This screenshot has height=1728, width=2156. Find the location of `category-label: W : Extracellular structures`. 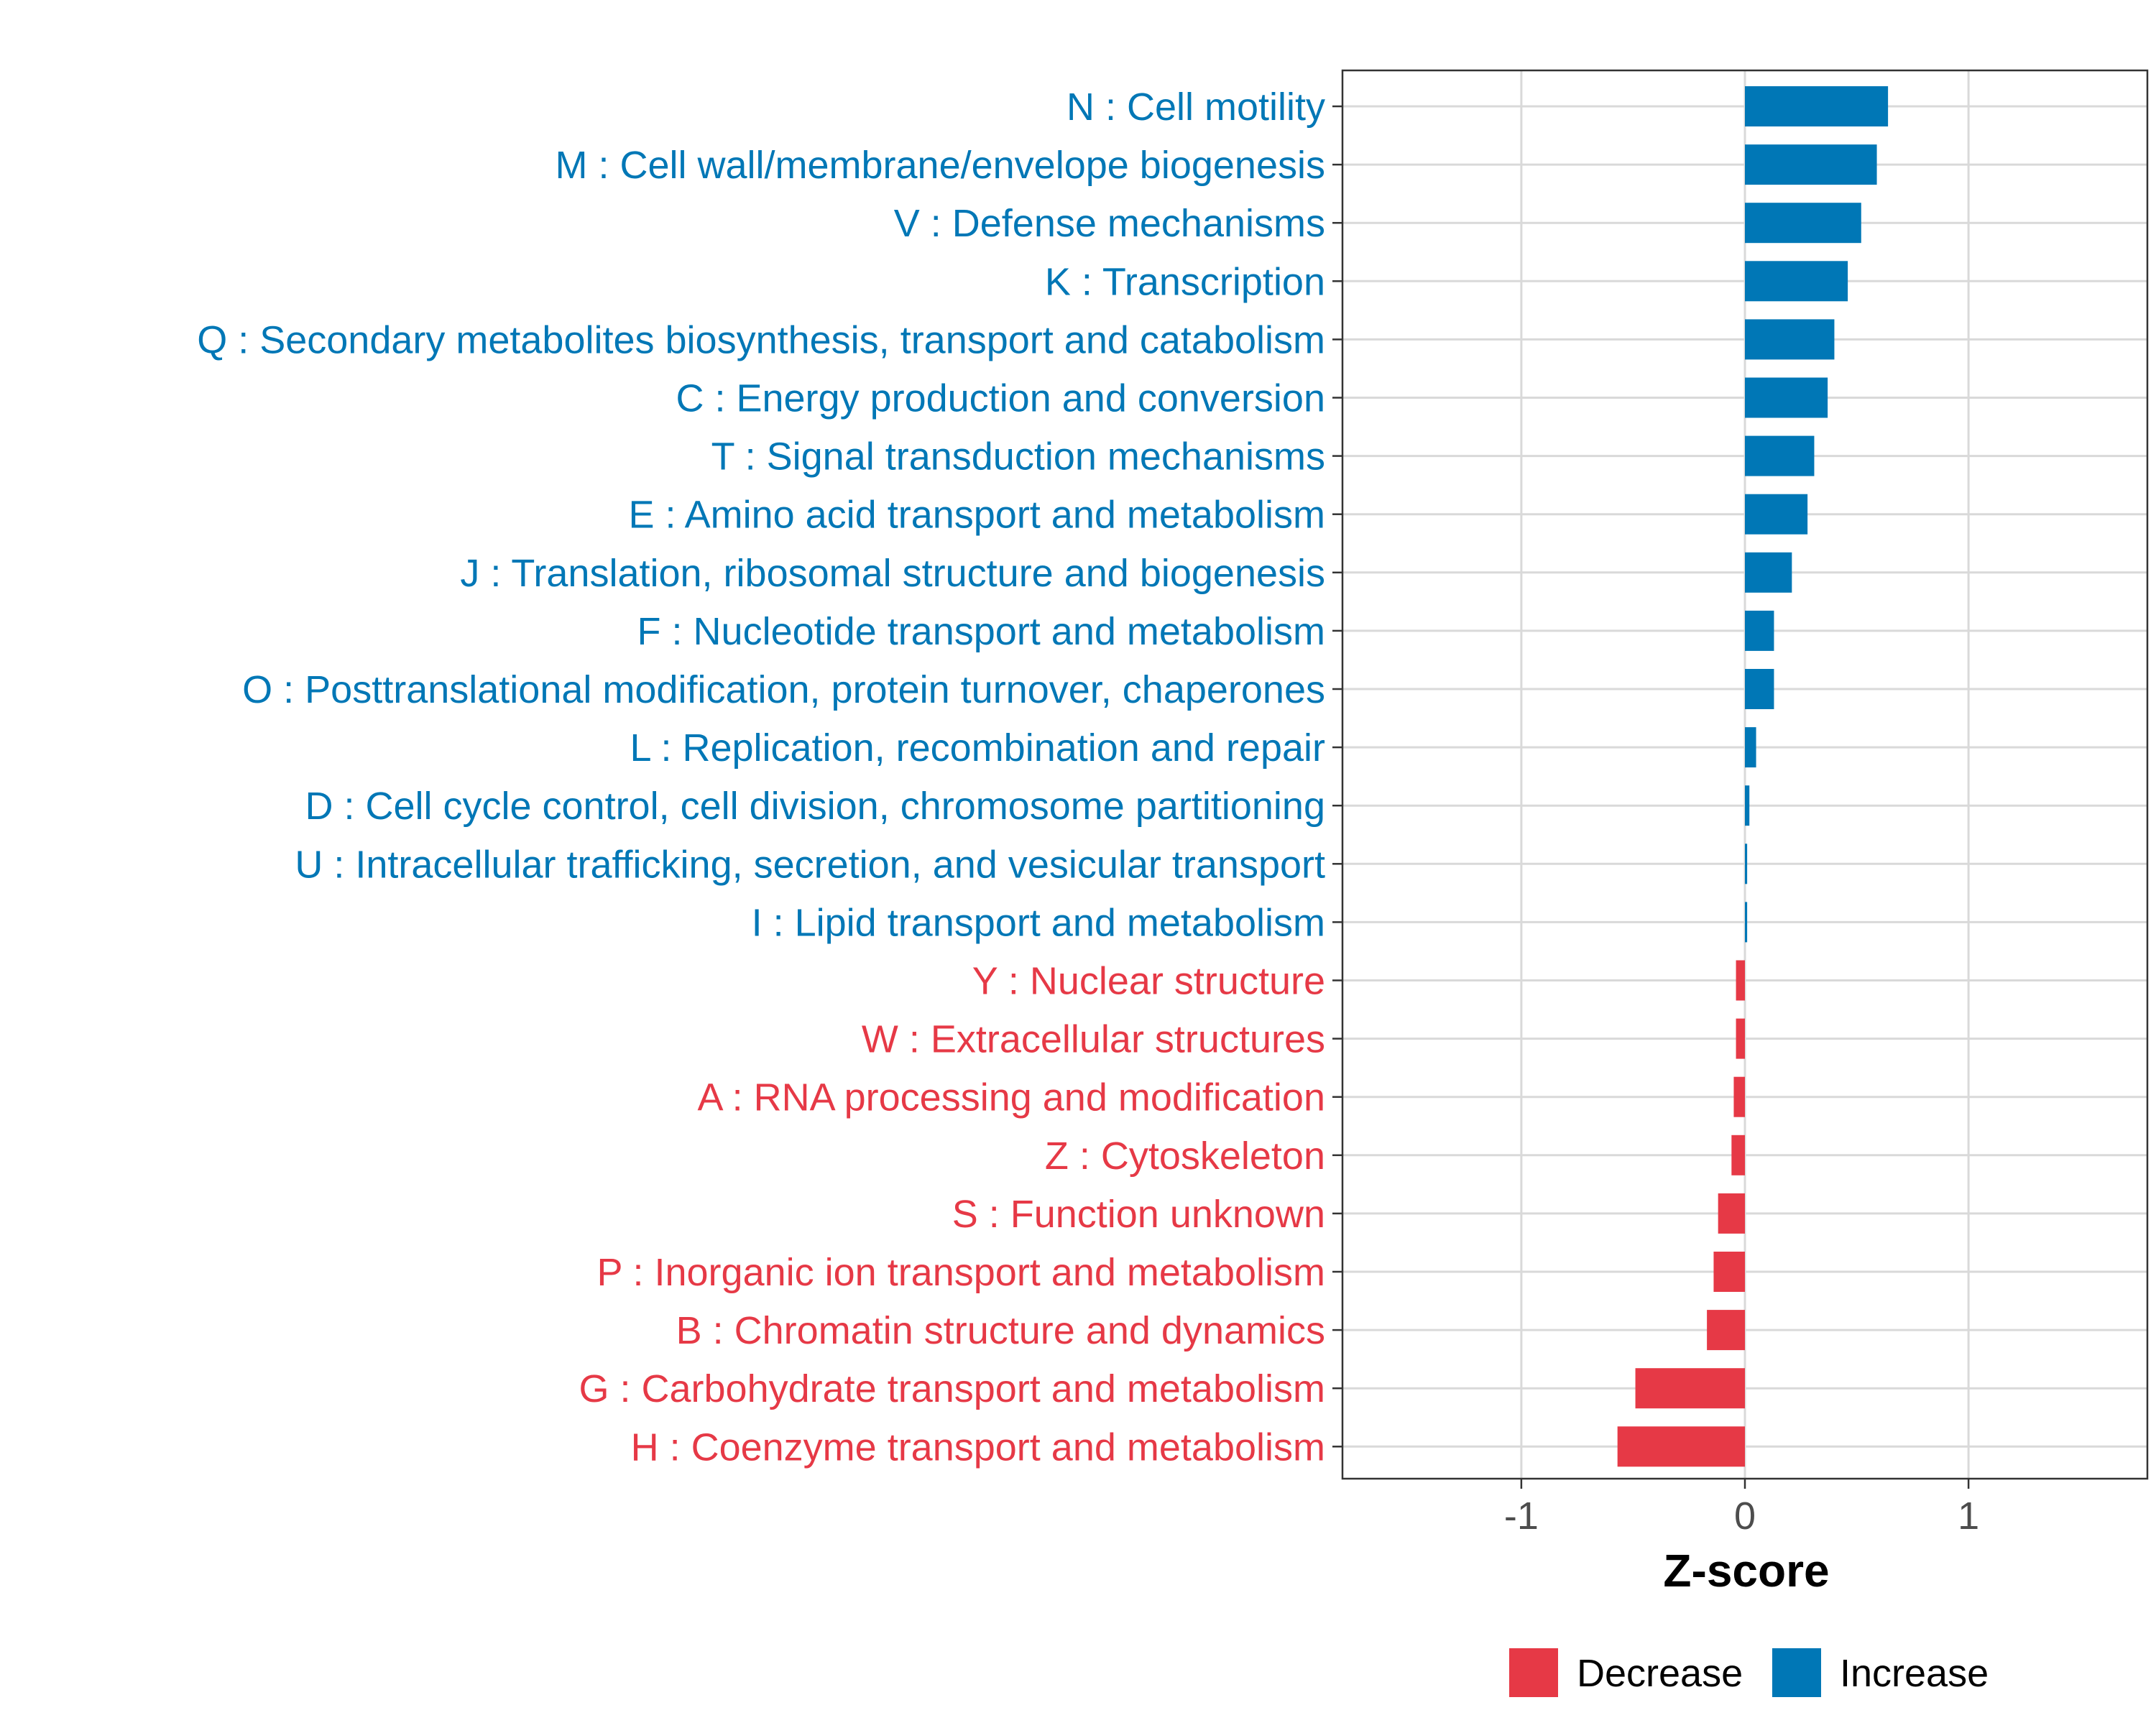

category-label: W : Extracellular structures is located at coordinates (1093, 1039).